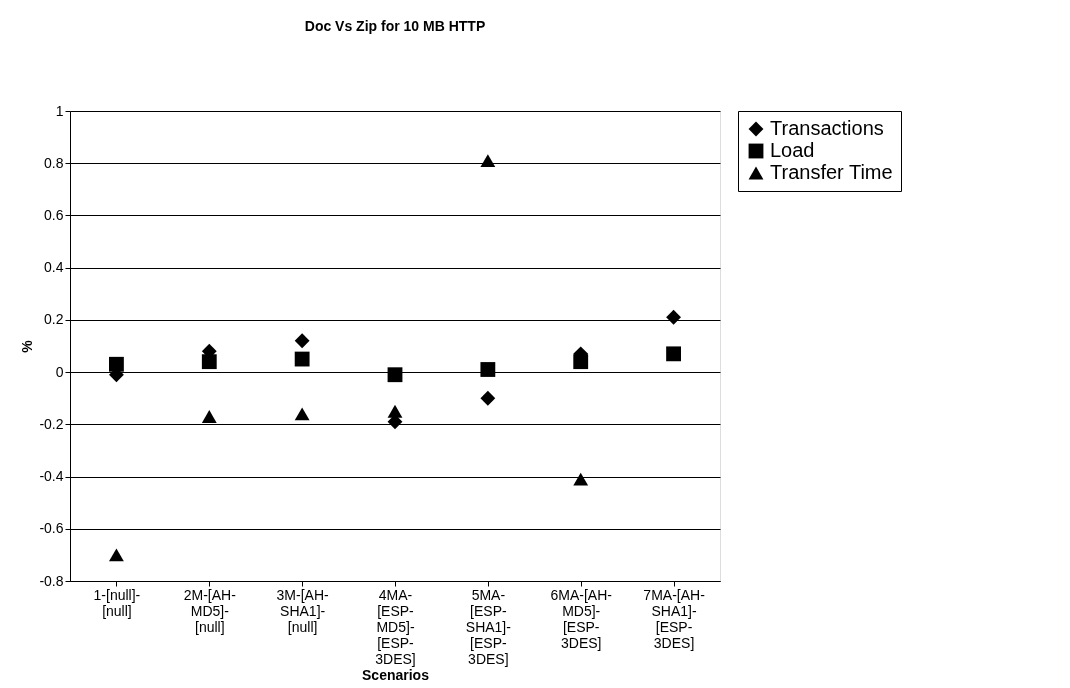  I want to click on x-tick-label: 1-[null]-[null], so click(117, 602).